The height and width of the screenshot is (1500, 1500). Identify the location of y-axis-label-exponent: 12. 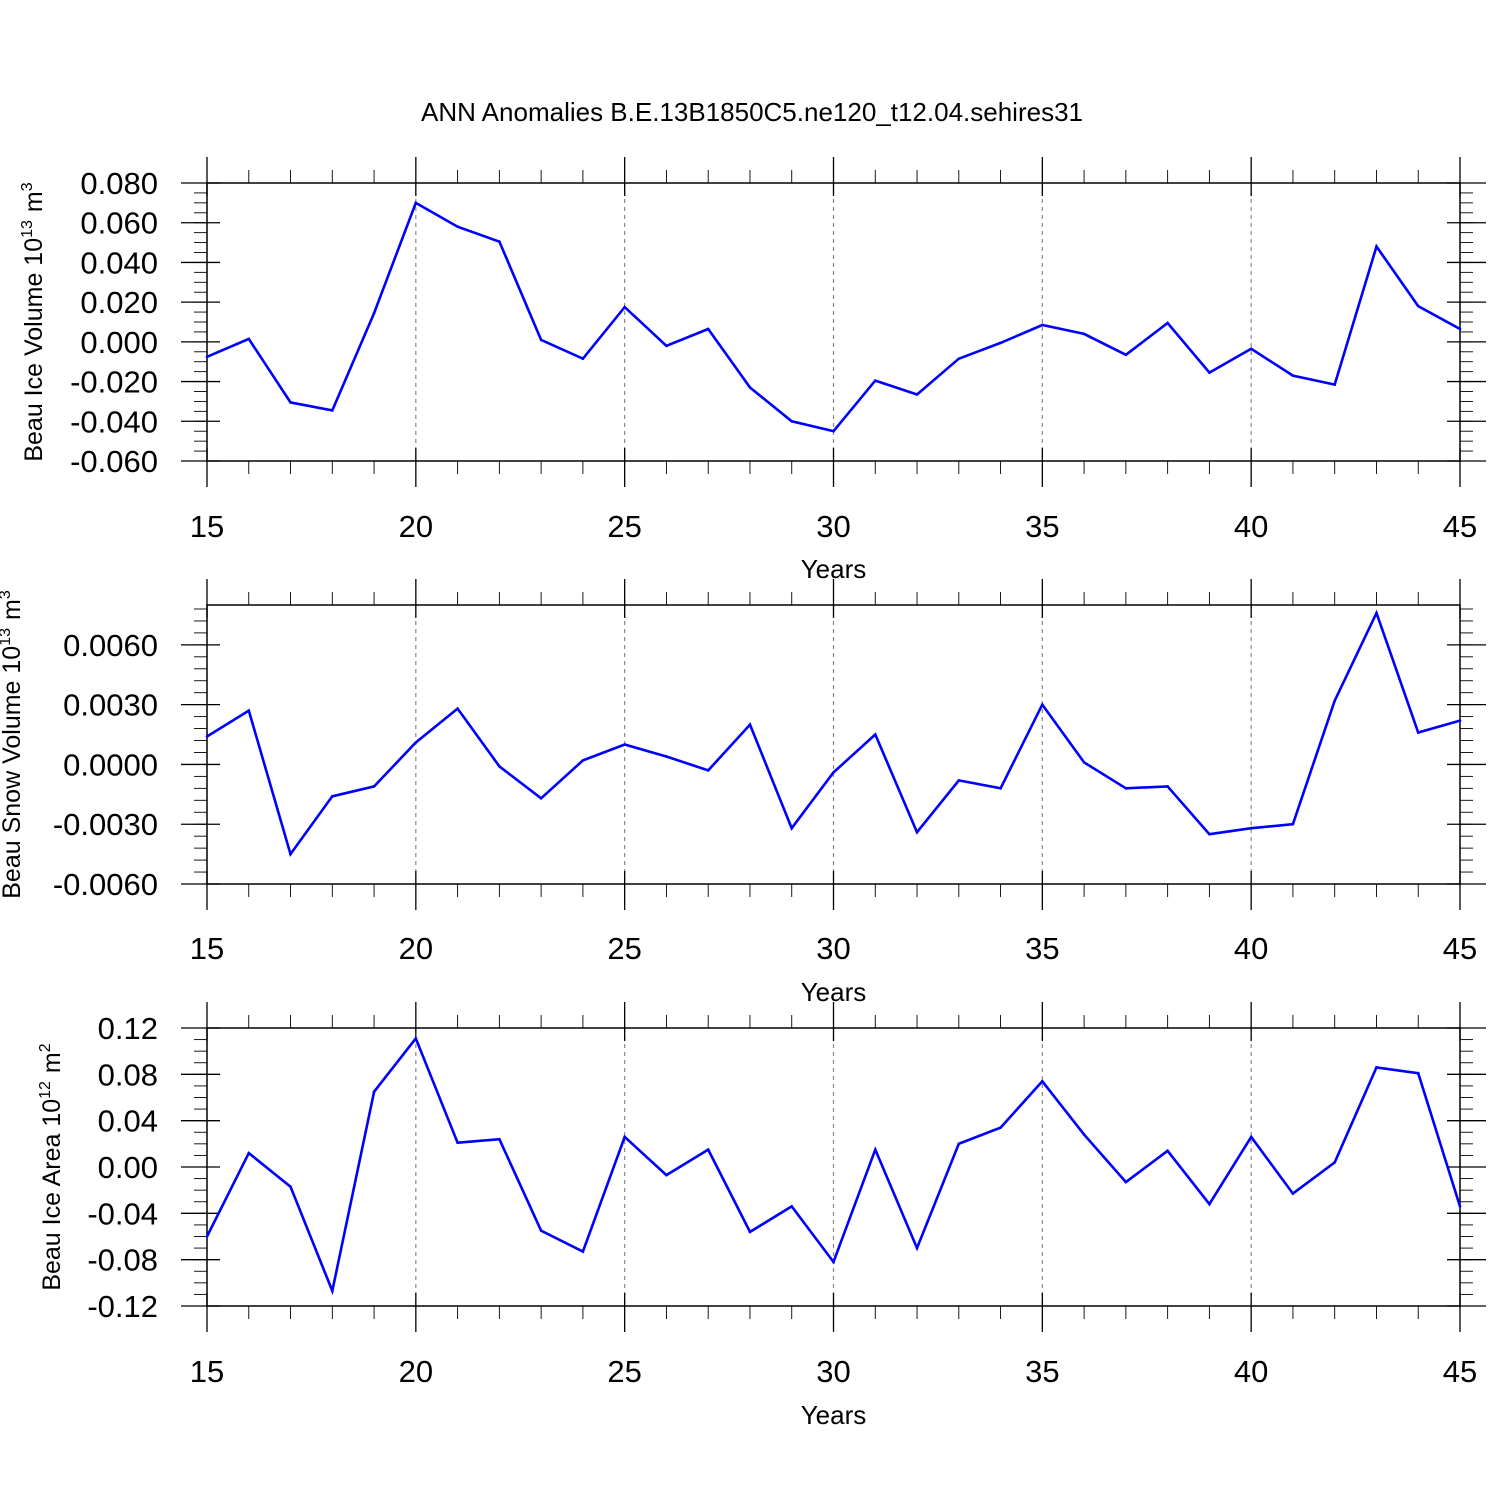
(45, 1090).